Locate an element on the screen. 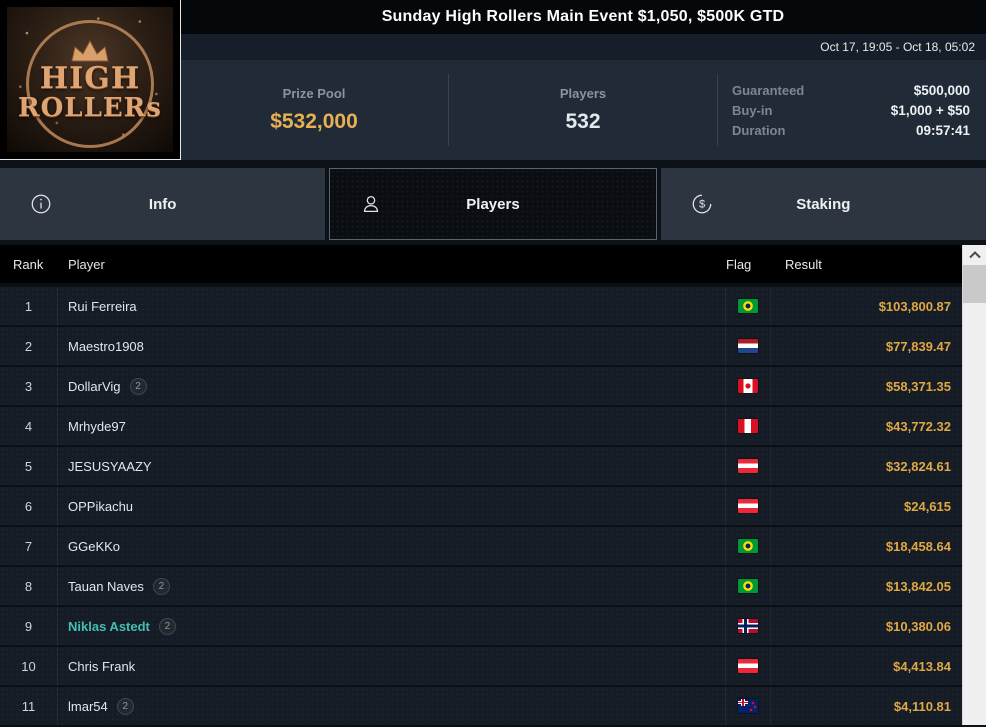  duration-value: 09:57:41 is located at coordinates (942, 130).